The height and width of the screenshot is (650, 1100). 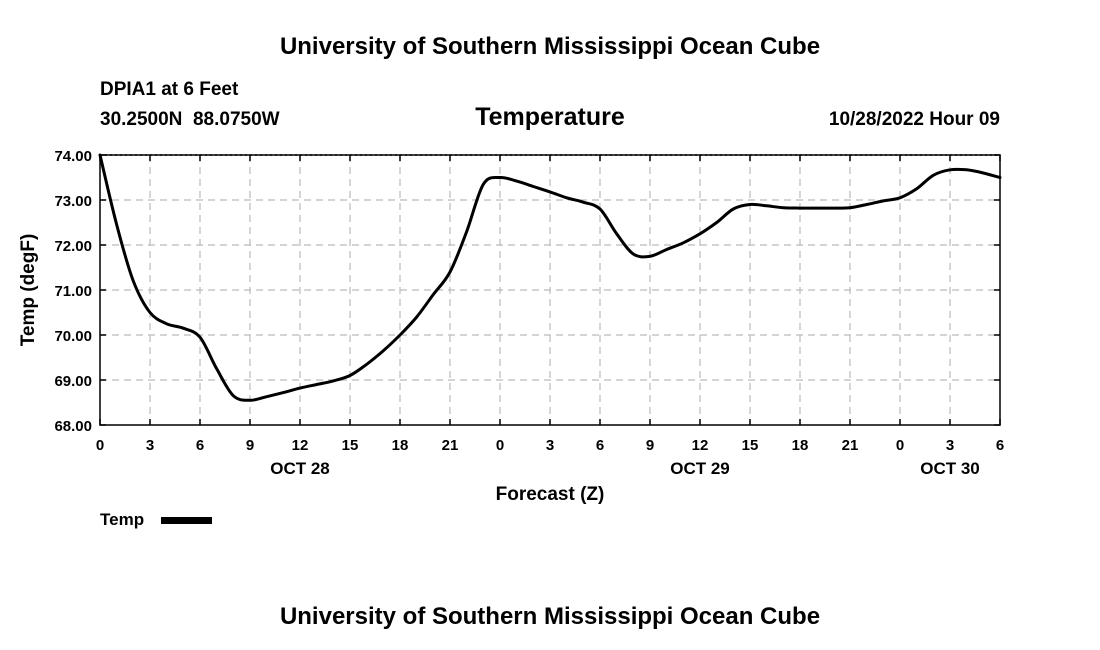 I want to click on date-label: OCT 28, so click(x=300, y=468).